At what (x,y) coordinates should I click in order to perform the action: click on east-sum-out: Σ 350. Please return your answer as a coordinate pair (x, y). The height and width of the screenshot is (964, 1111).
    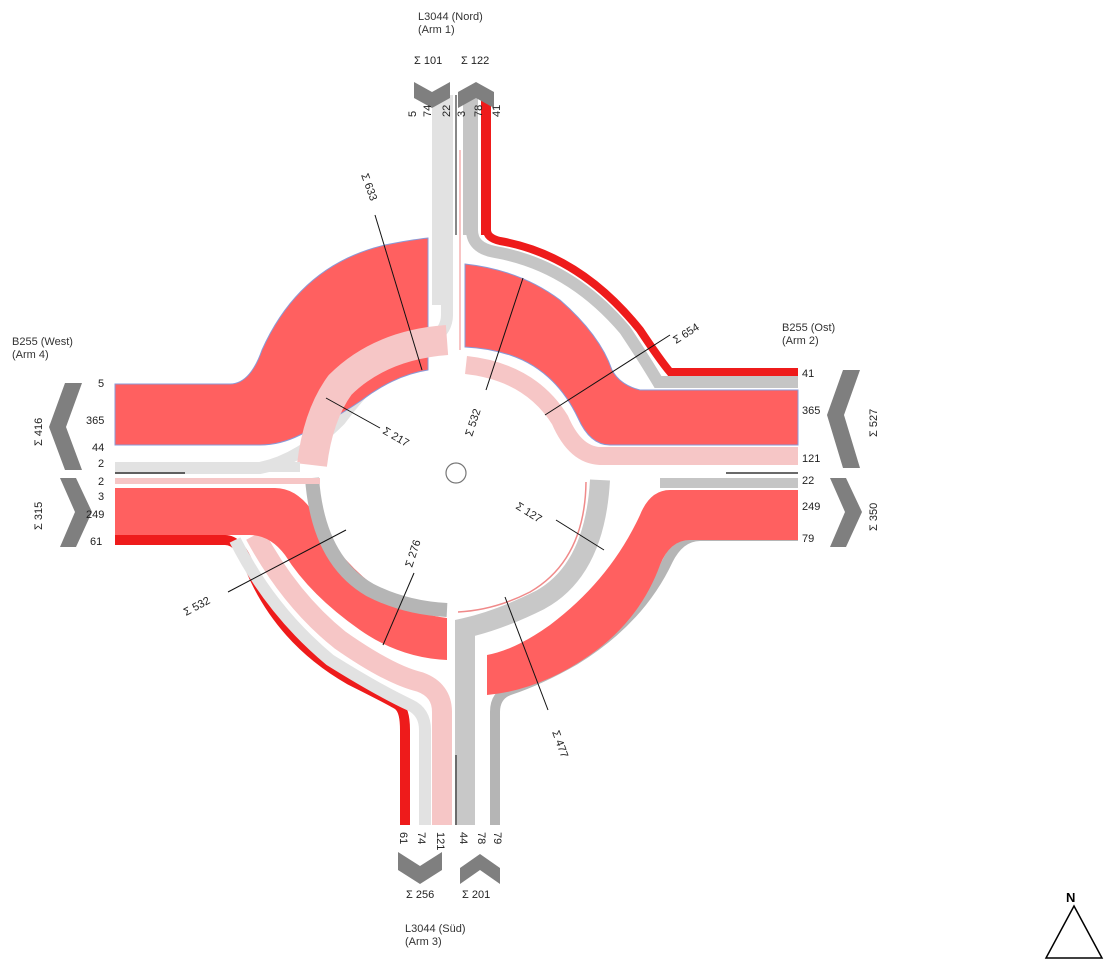
    Looking at the image, I should click on (874, 517).